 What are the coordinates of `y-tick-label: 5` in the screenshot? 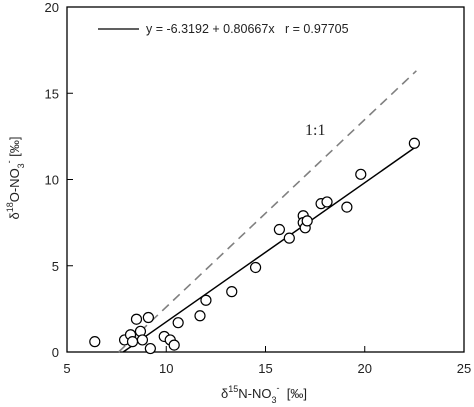 It's located at (55, 266).